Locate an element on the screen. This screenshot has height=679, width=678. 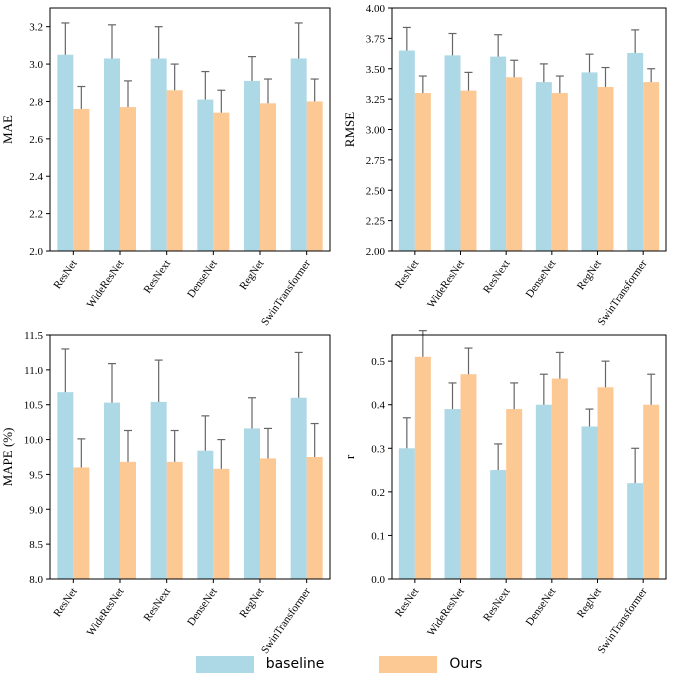
legend-item-baseline: baseline is located at coordinates (260, 664).